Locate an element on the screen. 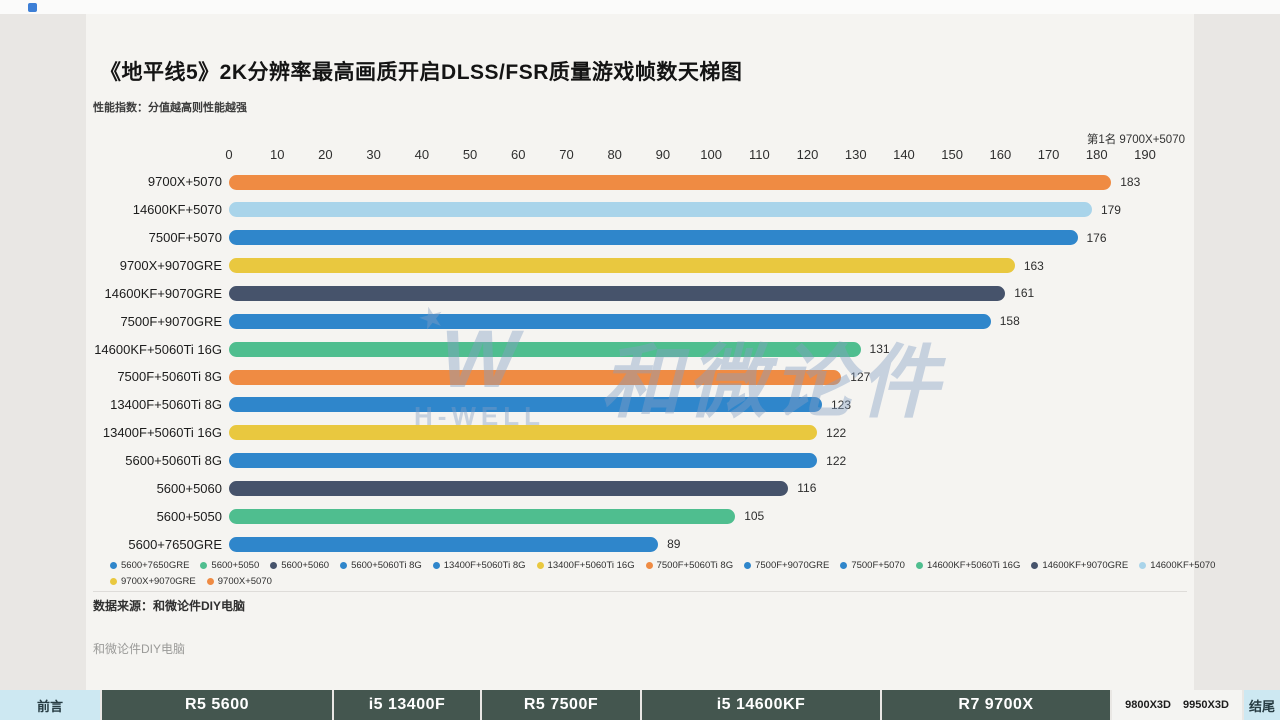 The height and width of the screenshot is (720, 1280). bar-row: 13400F+5060Ti 8G 123 is located at coordinates (640, 405).